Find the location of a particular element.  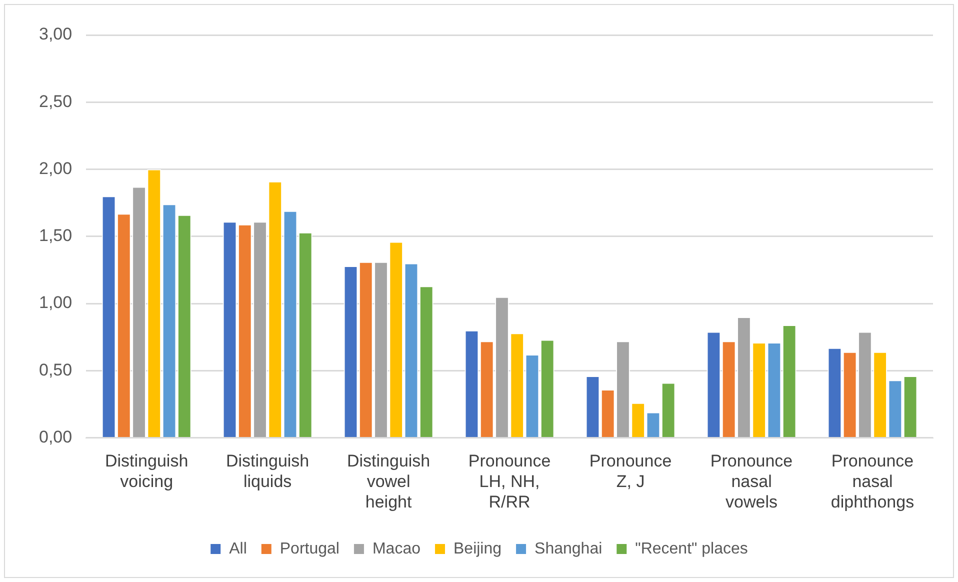

y-tick-label: 0,00 is located at coordinates (55, 436).